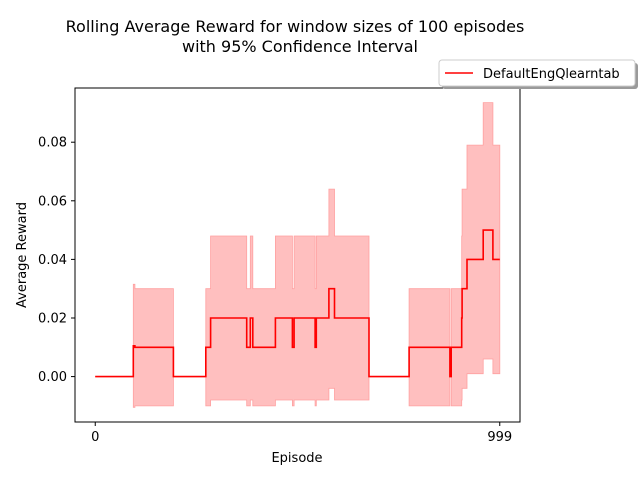 The height and width of the screenshot is (480, 640). What do you see at coordinates (52, 318) in the screenshot?
I see `y-tick-label: 0.02` at bounding box center [52, 318].